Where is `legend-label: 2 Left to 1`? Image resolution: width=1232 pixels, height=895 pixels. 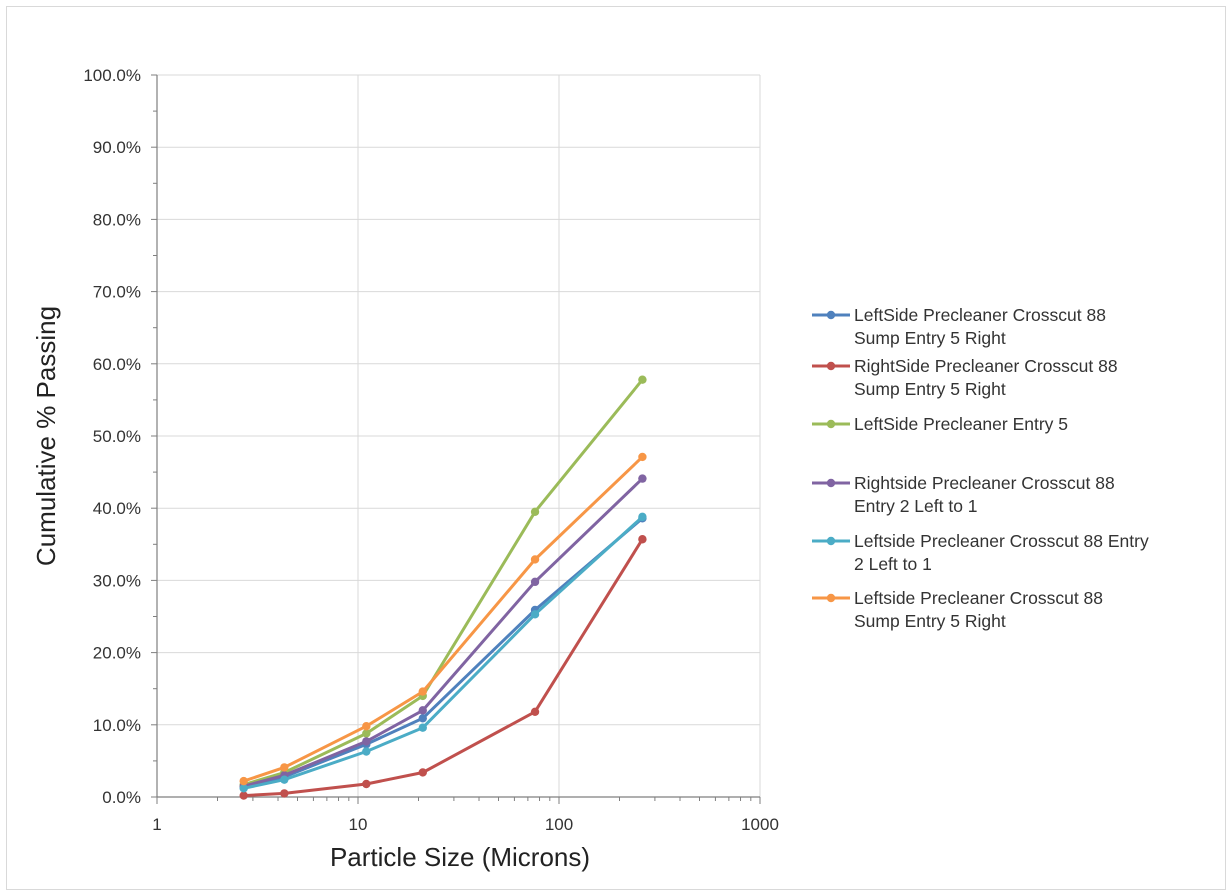
legend-label: 2 Left to 1 is located at coordinates (893, 564).